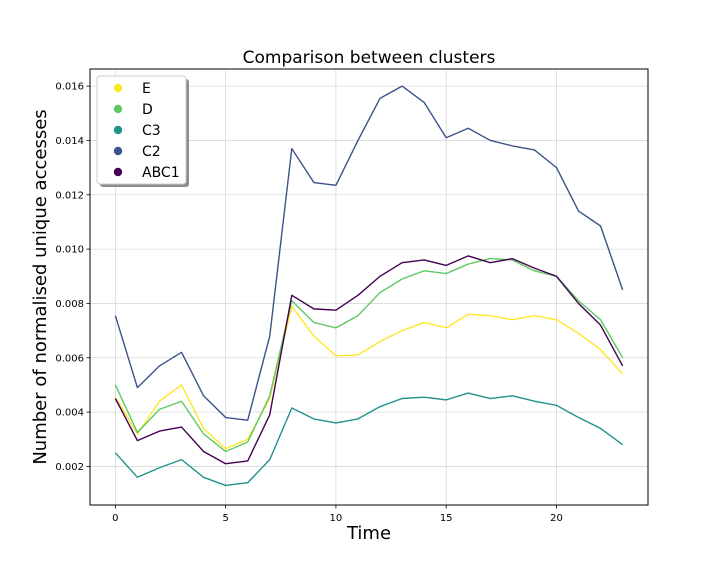  Describe the element at coordinates (69, 413) in the screenshot. I see `y-tick-label: 0.004` at that location.